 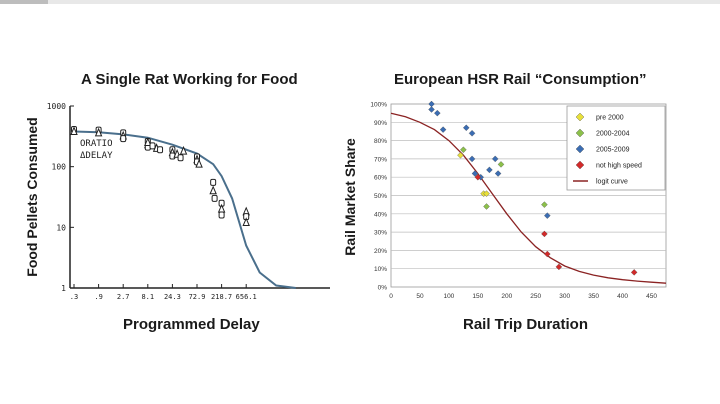 I want to click on right-y-tick-label: 60%, so click(x=380, y=178).